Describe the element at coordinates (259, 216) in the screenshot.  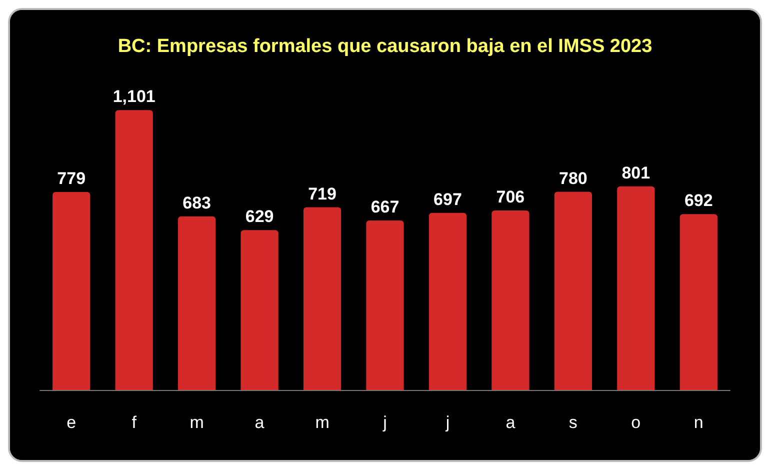
I see `data-label: 629` at that location.